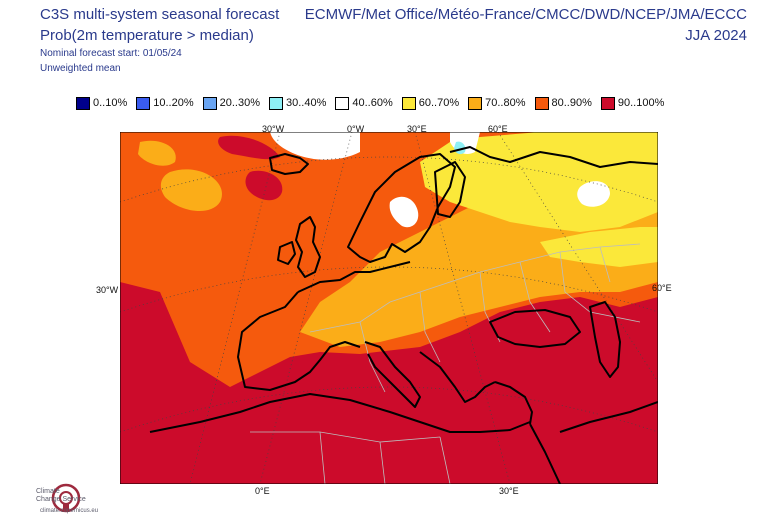 This screenshot has width=761, height=522. I want to click on legend-item: 0..10%, so click(102, 103).